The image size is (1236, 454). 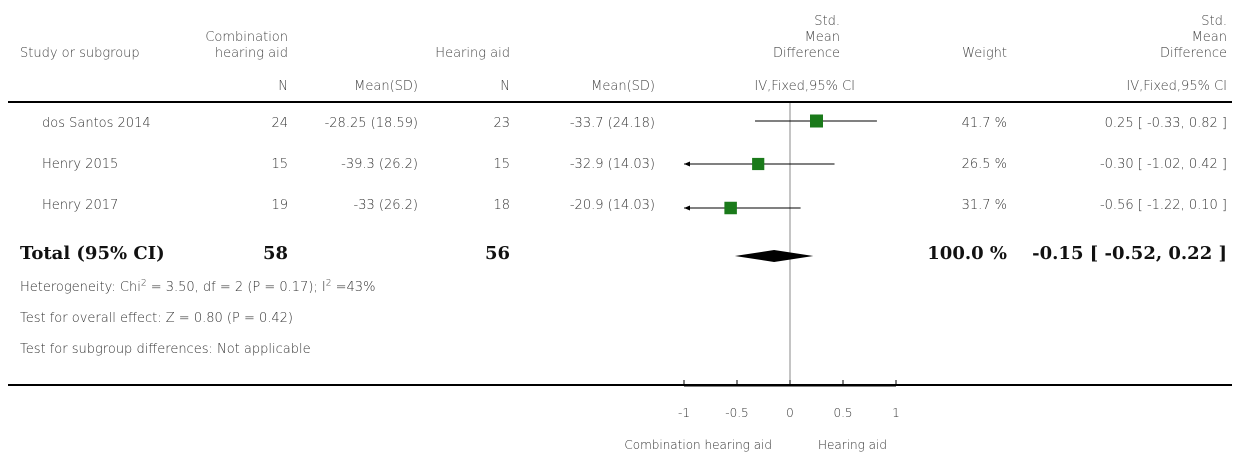 I want to click on row-weight: 41.7 %, so click(x=984, y=123).